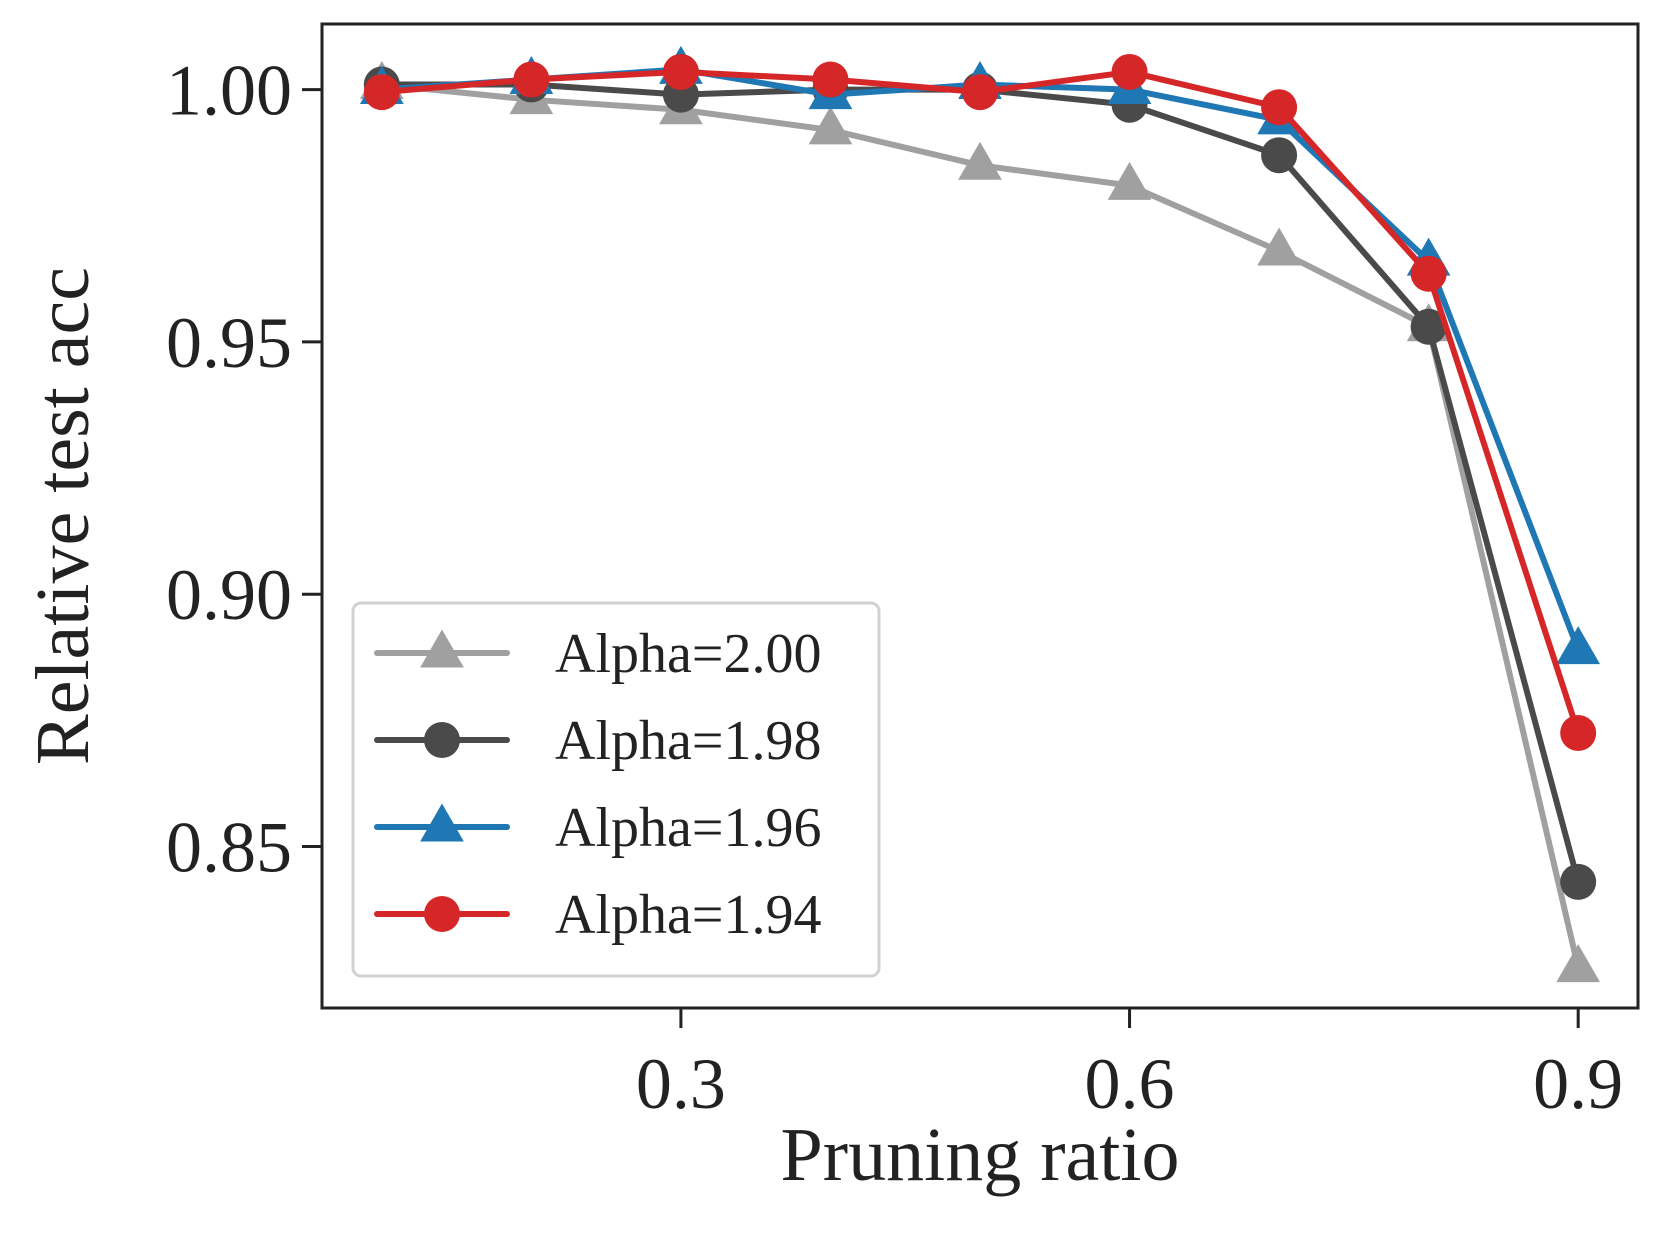 The width and height of the screenshot is (1662, 1250). I want to click on y-tick-label: 0.90, so click(229, 595).